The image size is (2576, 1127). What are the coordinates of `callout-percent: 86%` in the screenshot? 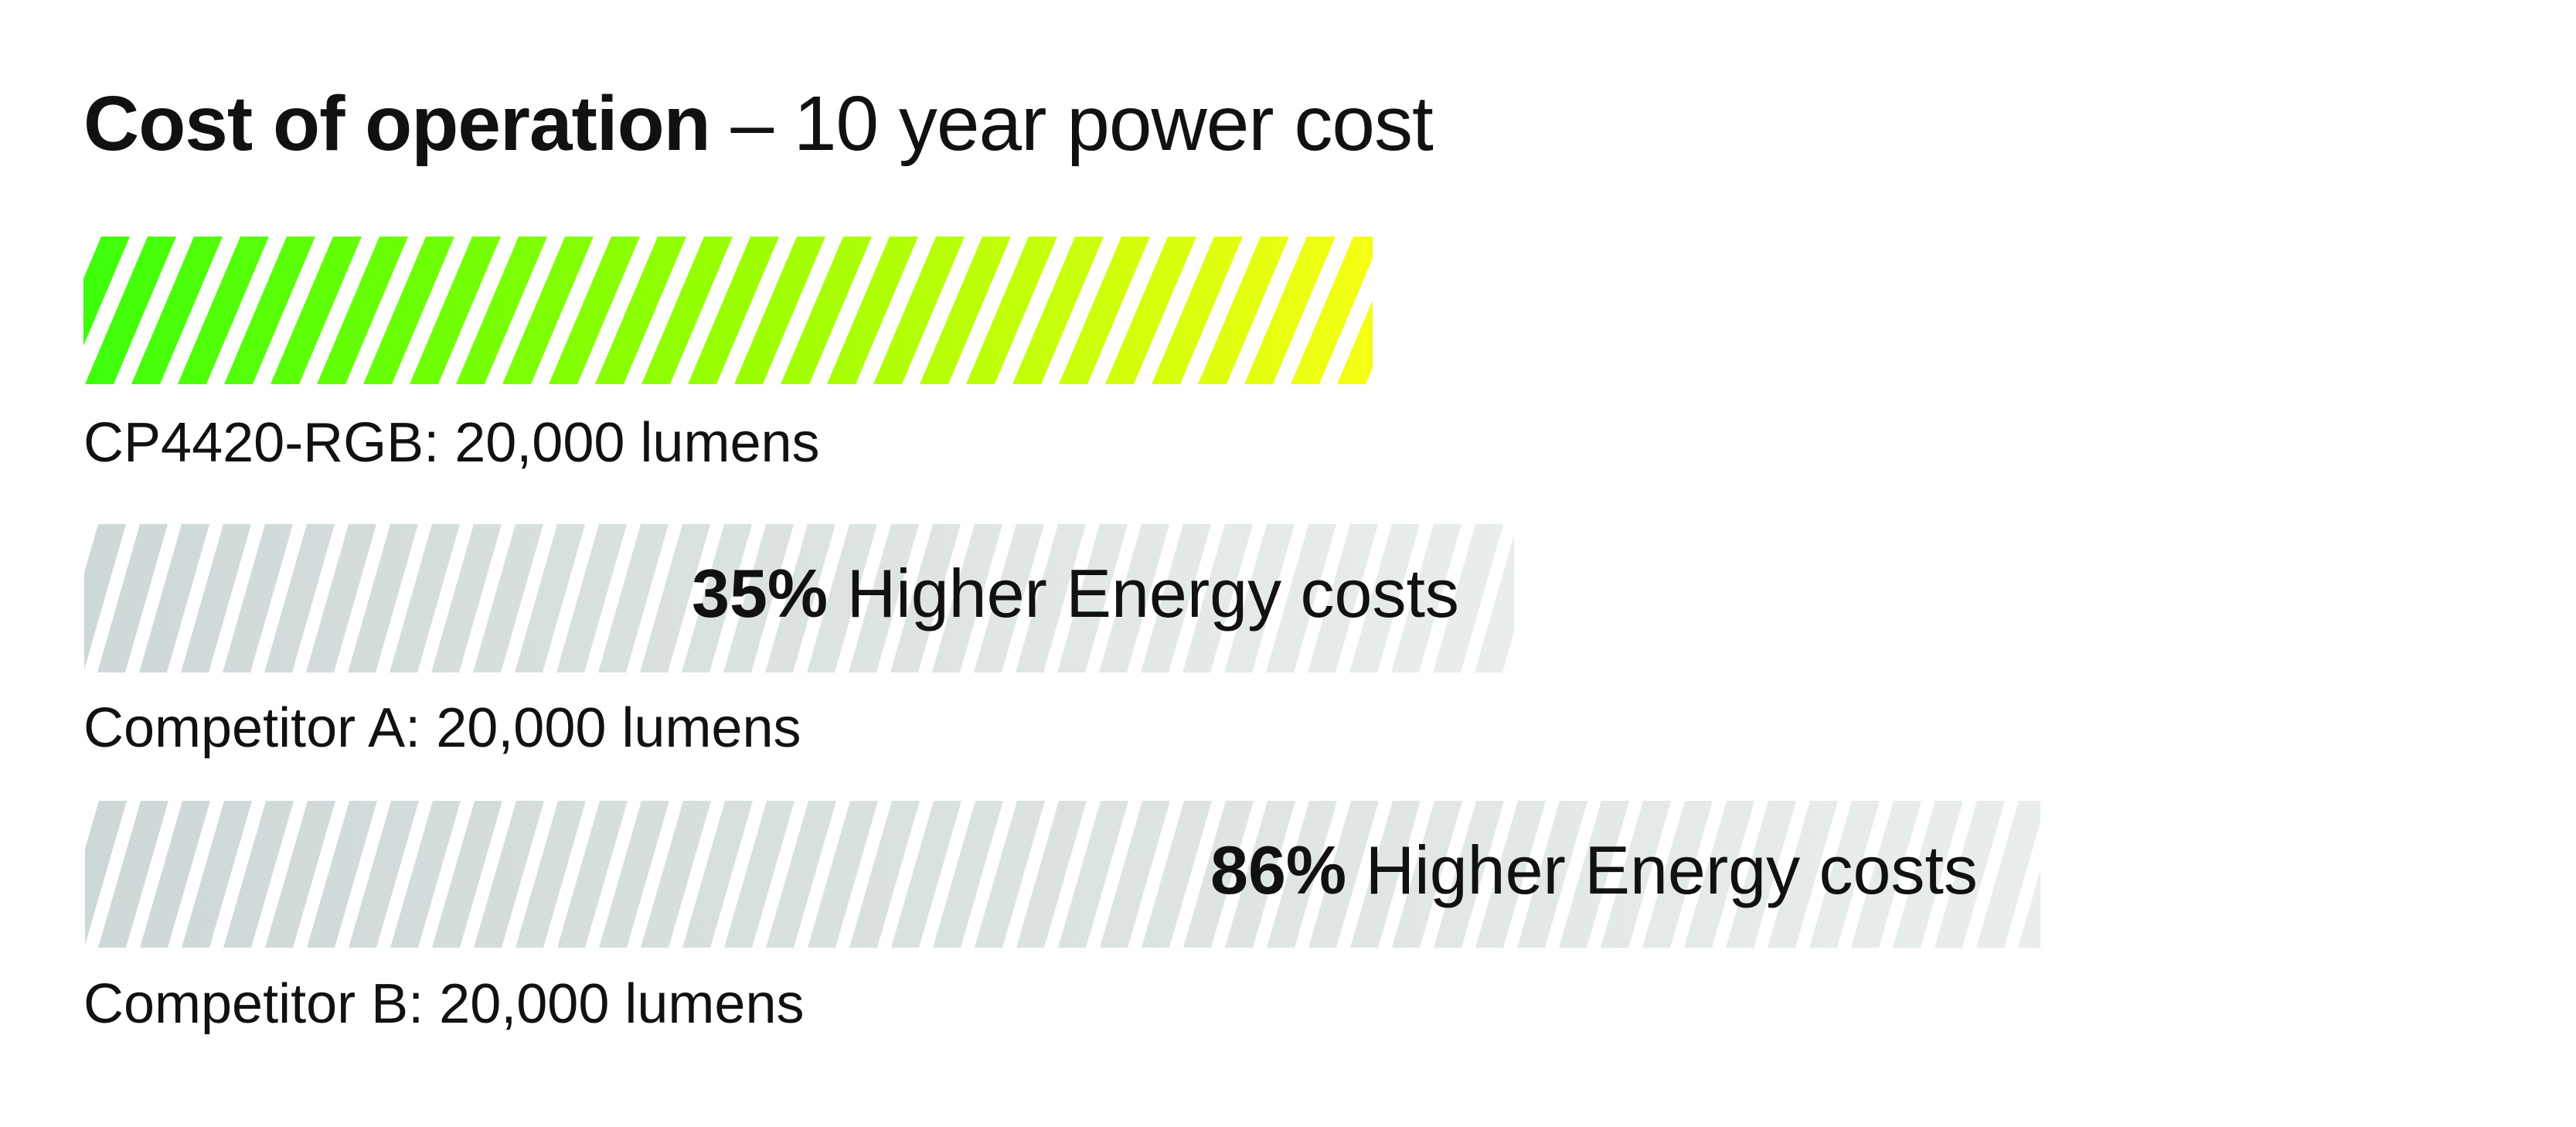 It's located at (1278, 870).